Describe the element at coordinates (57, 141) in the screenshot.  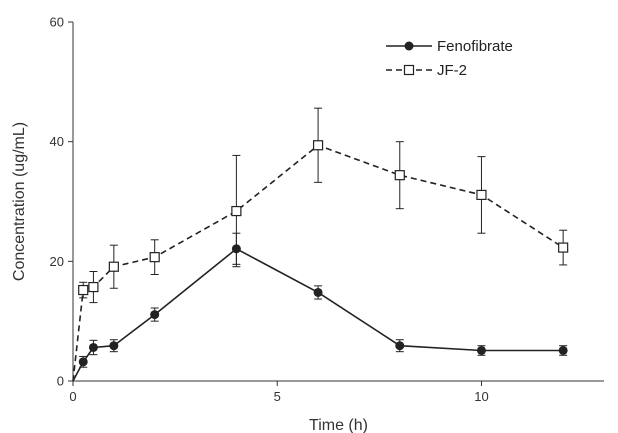
I see `y-tick-label: 40` at that location.